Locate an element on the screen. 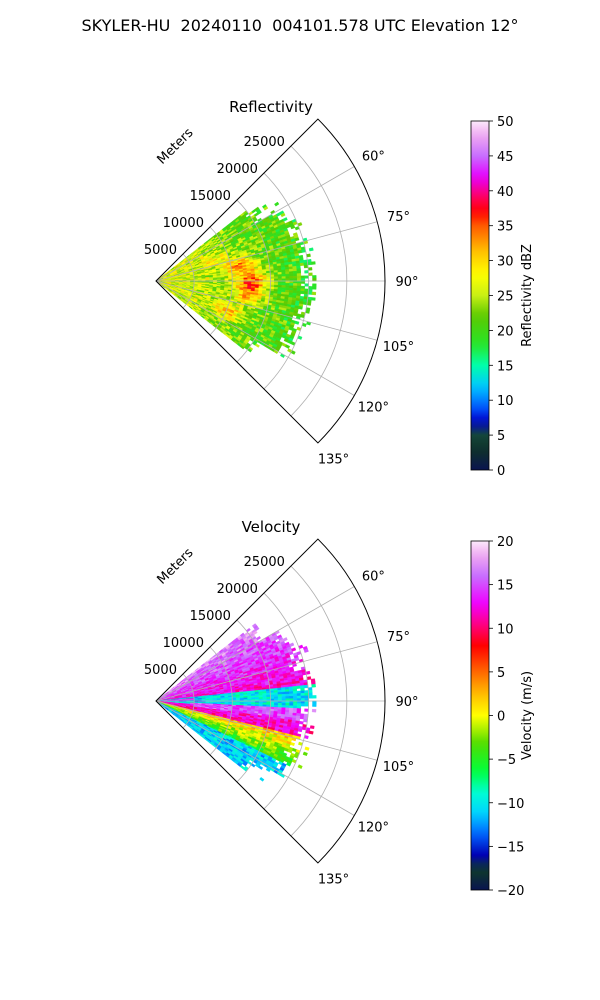 This screenshot has width=600, height=1000. colorbar-label: Reflectivity dBZ is located at coordinates (527, 295).